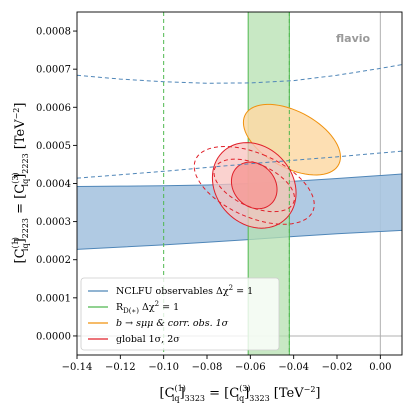 This screenshot has height=414, width=415. What do you see at coordinates (337, 367) in the screenshot?
I see `x-tick-label: −0.02` at bounding box center [337, 367].